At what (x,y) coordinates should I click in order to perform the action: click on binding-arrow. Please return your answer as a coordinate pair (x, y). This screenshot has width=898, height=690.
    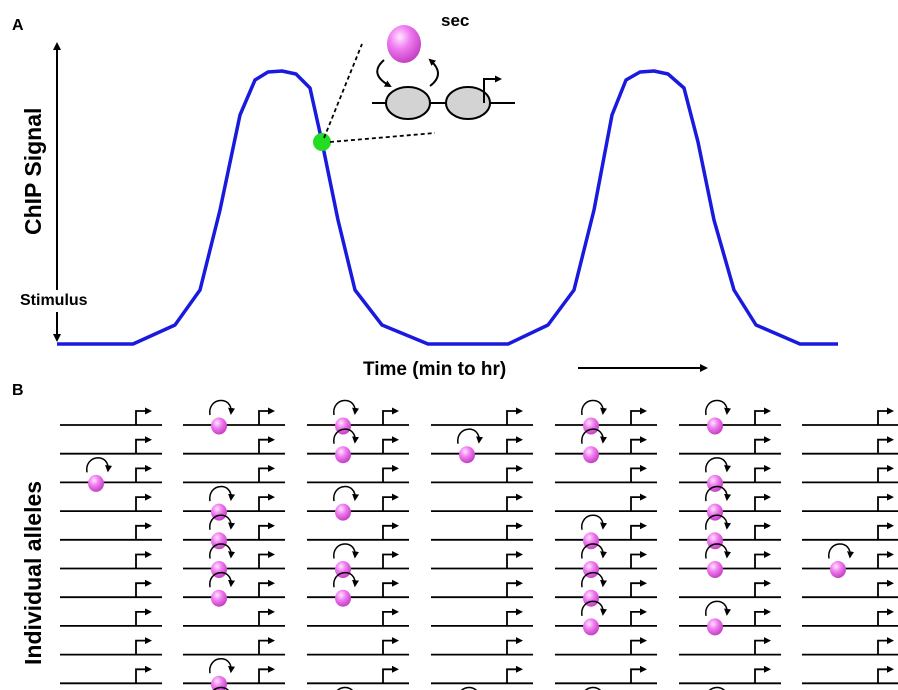
    Looking at the image, I should click on (384, 73).